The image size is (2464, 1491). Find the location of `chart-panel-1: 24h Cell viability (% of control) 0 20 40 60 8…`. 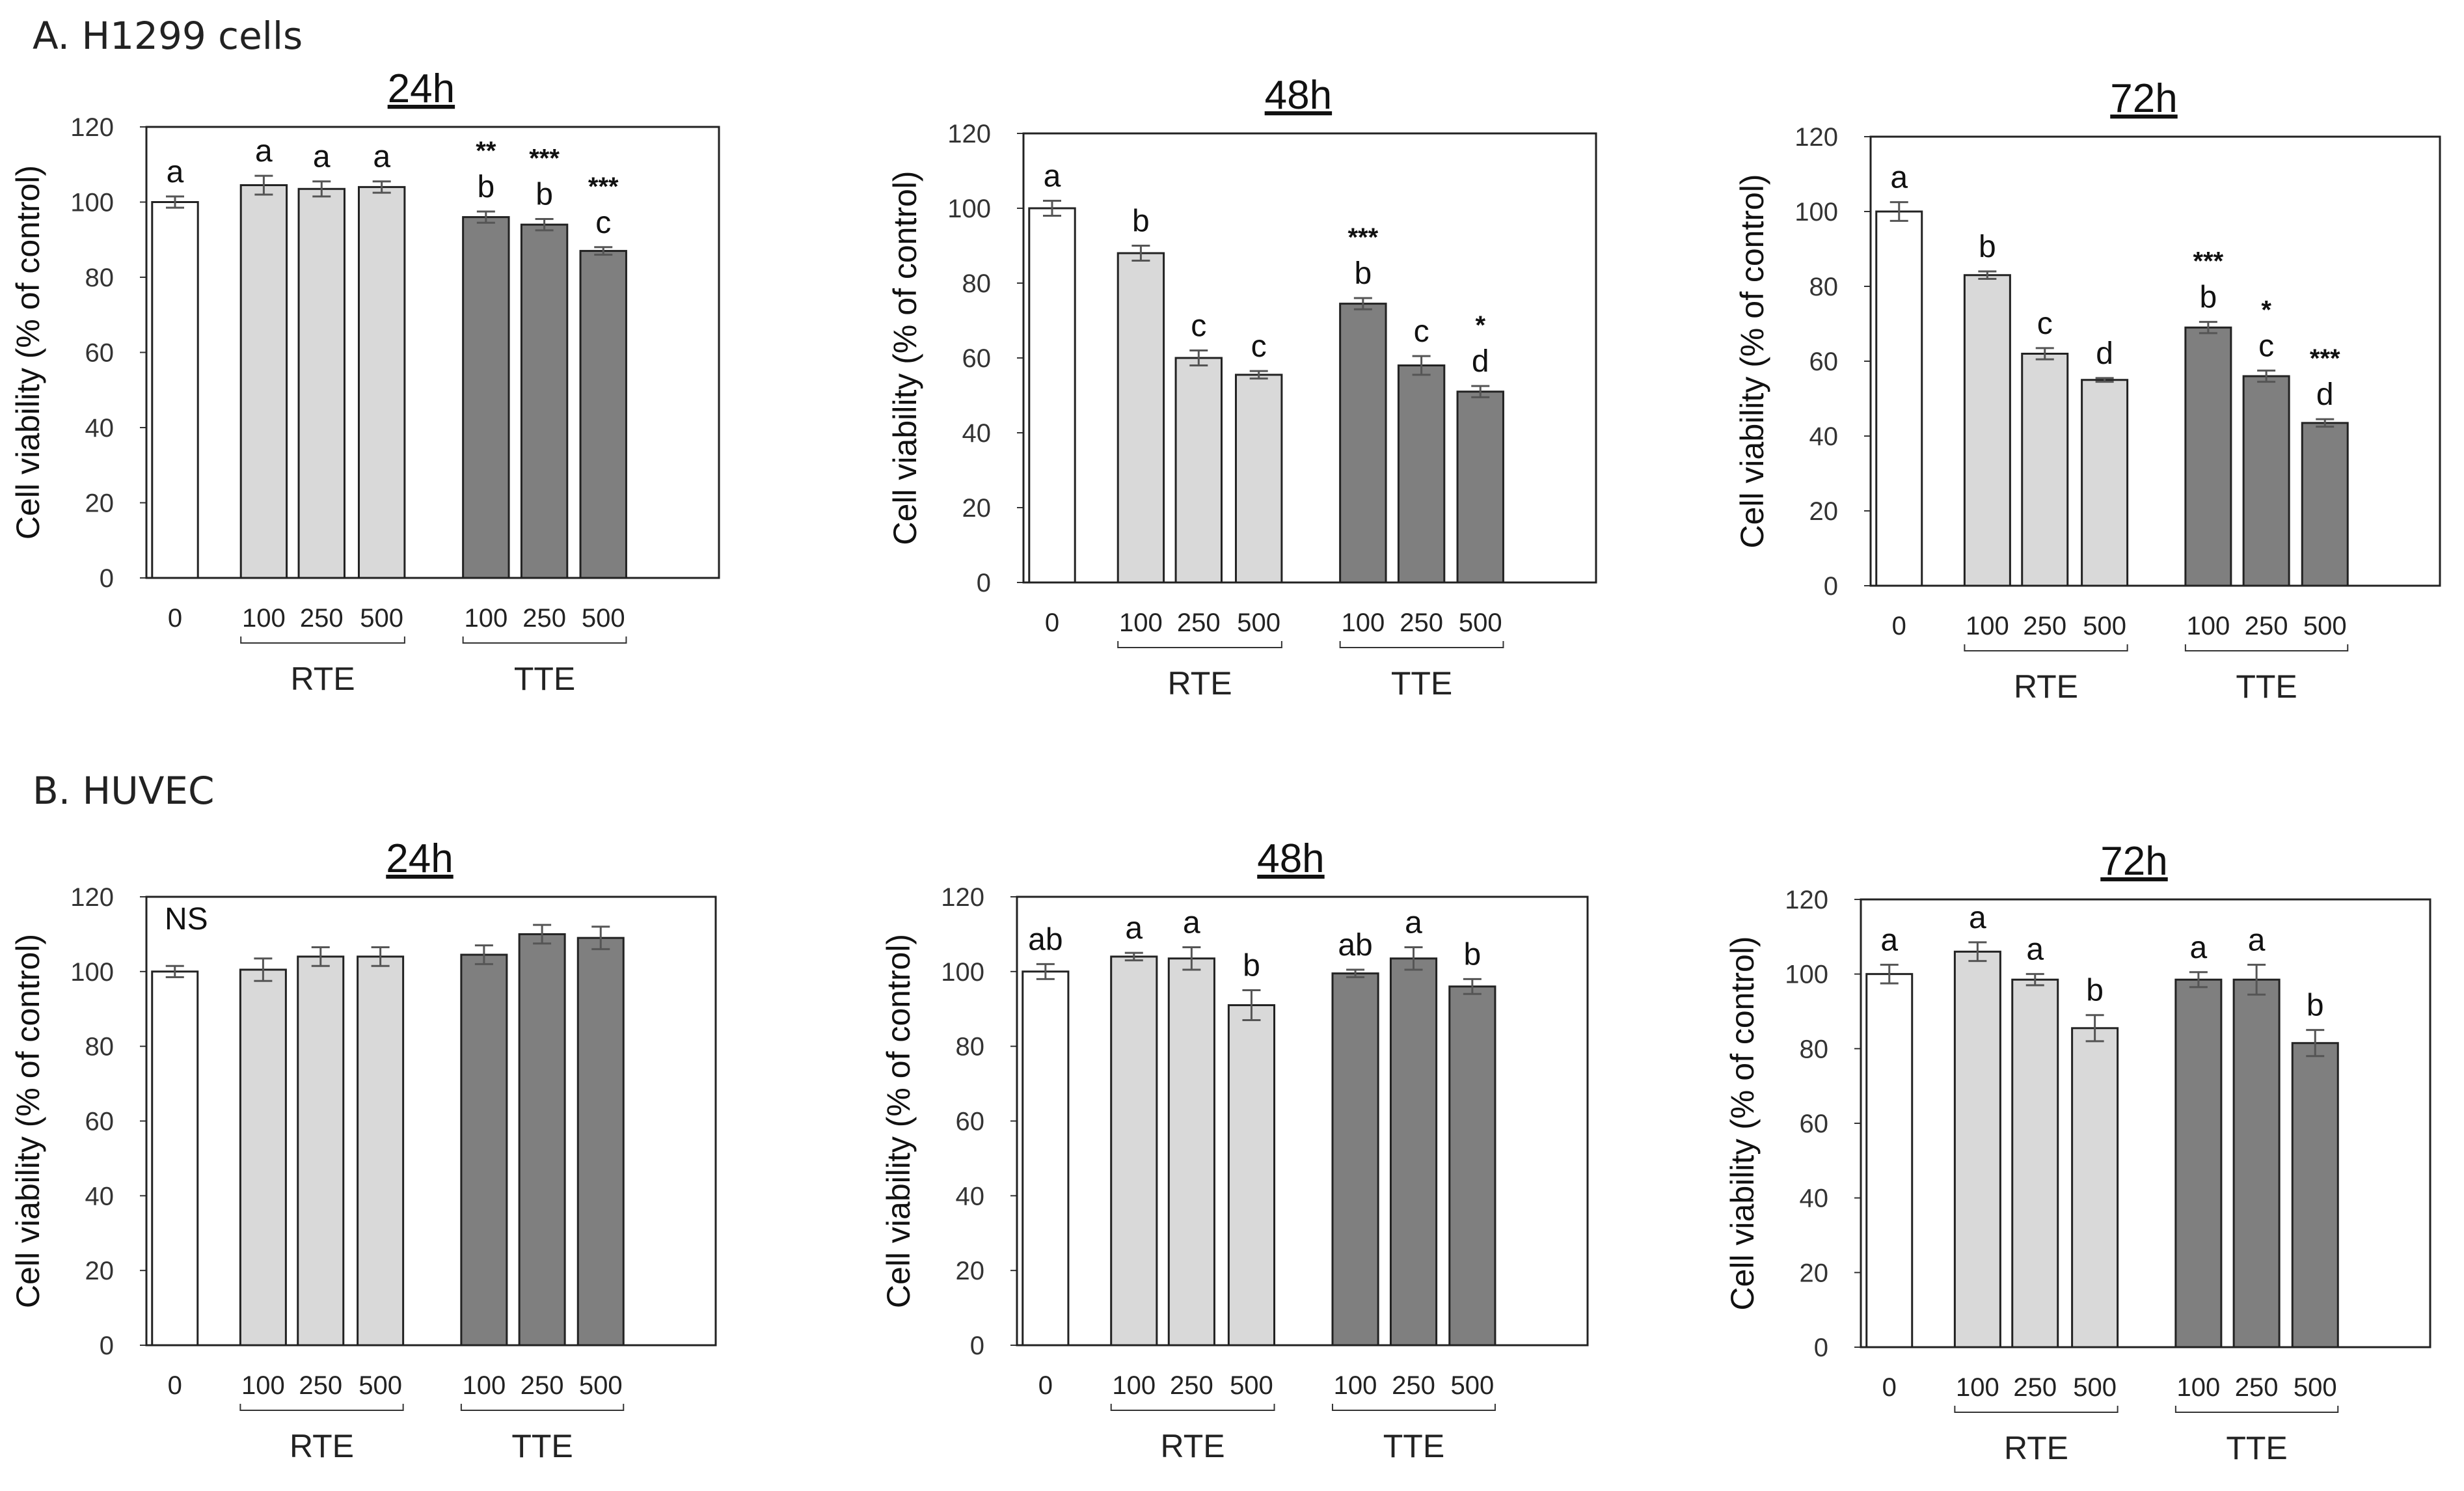

chart-panel-1: 24h Cell viability (% of control) 0 20 40 60 8… is located at coordinates (365, 381).